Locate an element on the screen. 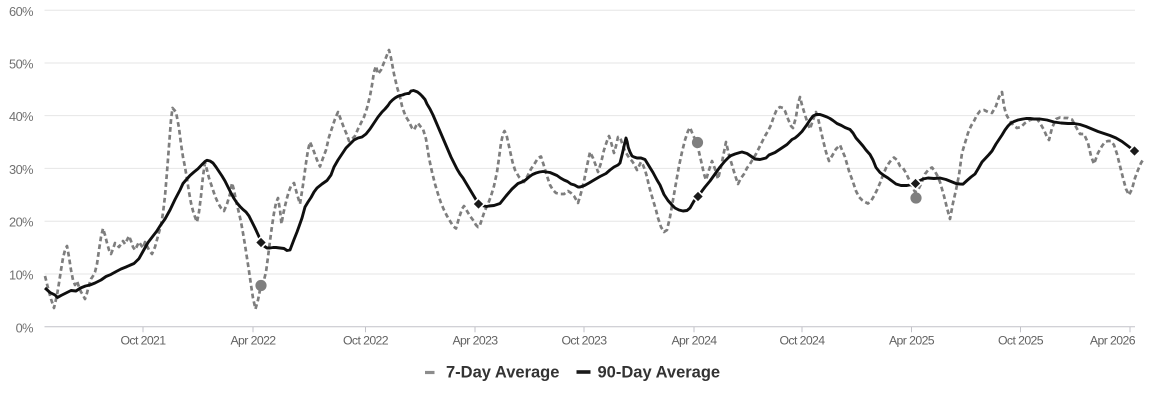  svg-text: 90-Day Average is located at coordinates (659, 373).